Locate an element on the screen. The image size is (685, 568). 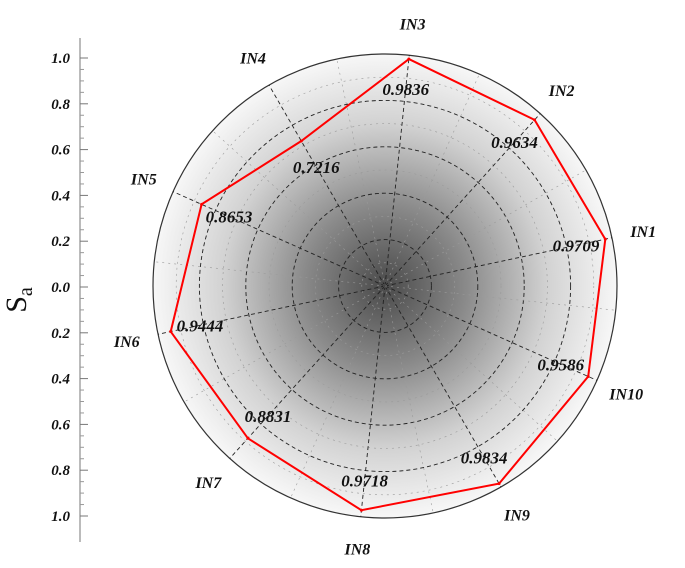
category-label-in3: IN3 is located at coordinates (412, 24).